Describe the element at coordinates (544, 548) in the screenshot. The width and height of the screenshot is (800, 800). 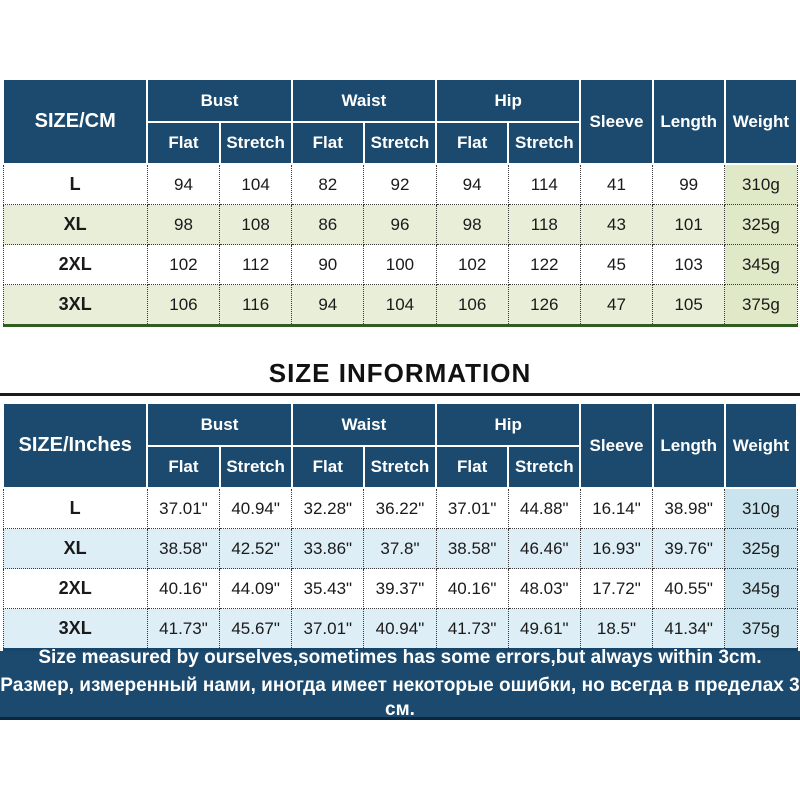
I see `value-cell: 46.46"` at that location.